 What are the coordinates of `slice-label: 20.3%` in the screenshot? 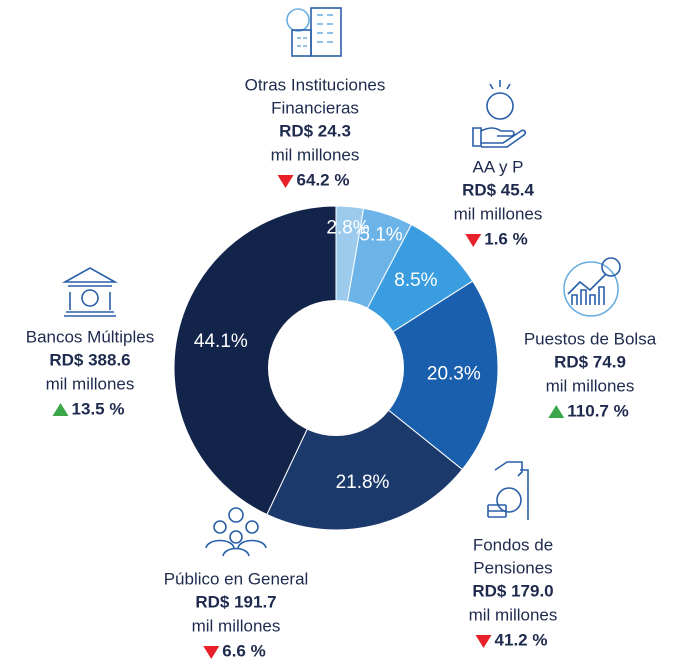 It's located at (454, 374).